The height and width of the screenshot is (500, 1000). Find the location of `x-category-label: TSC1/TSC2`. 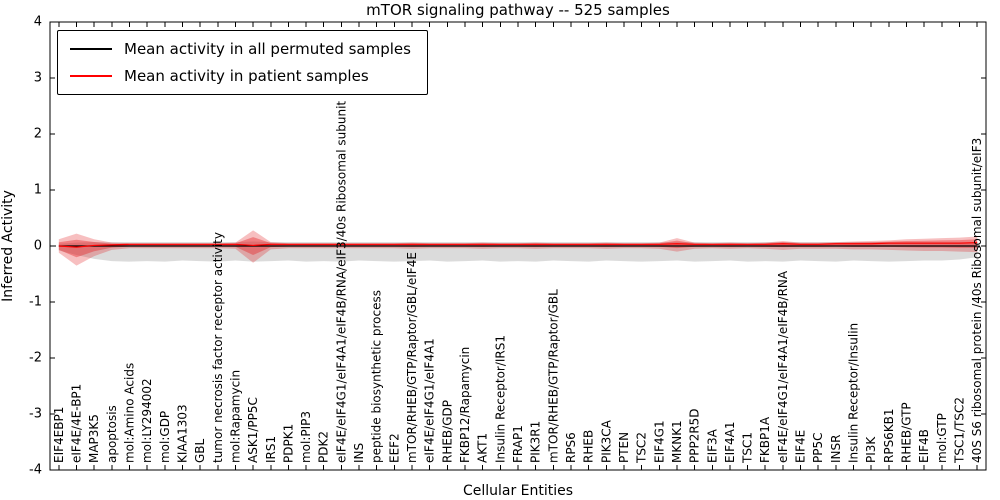

x-category-label: TSC1/TSC2 is located at coordinates (960, 430).